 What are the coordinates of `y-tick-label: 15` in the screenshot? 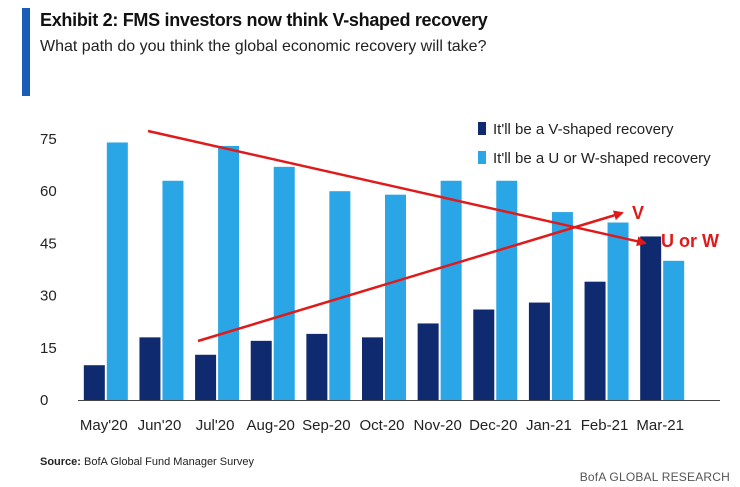 It's located at (48, 348).